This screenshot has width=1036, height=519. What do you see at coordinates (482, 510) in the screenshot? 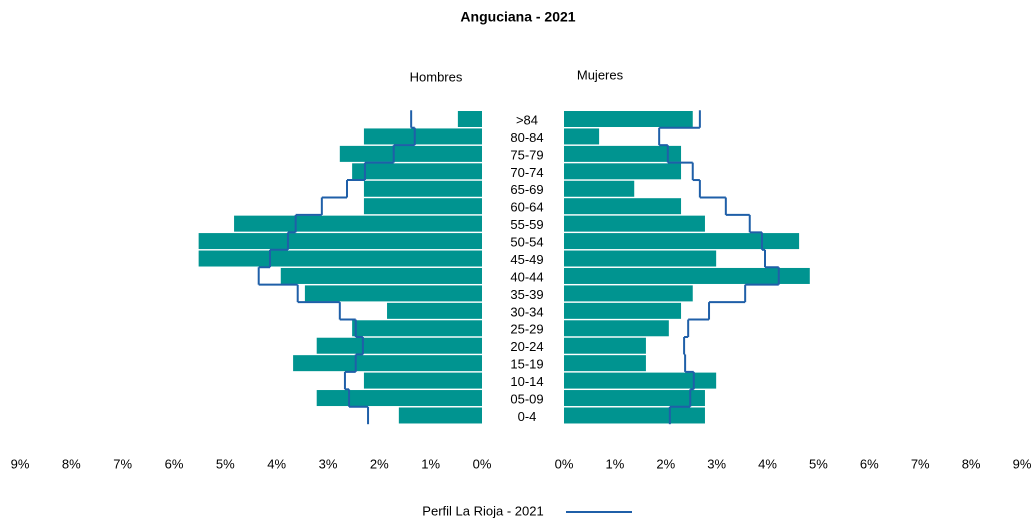
I see `legend-label: Perfil La Rioja - 2021` at bounding box center [482, 510].